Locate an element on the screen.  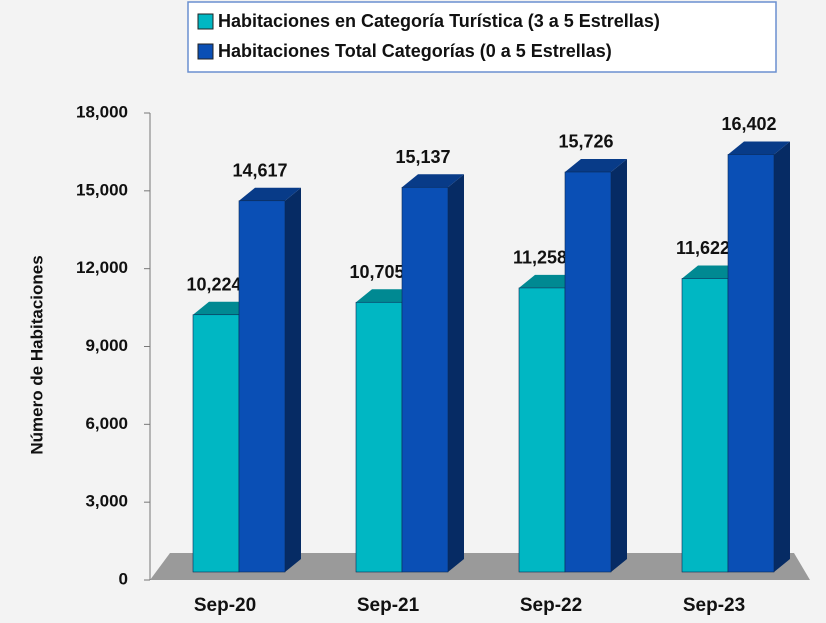
legend-box is located at coordinates (482, 37).